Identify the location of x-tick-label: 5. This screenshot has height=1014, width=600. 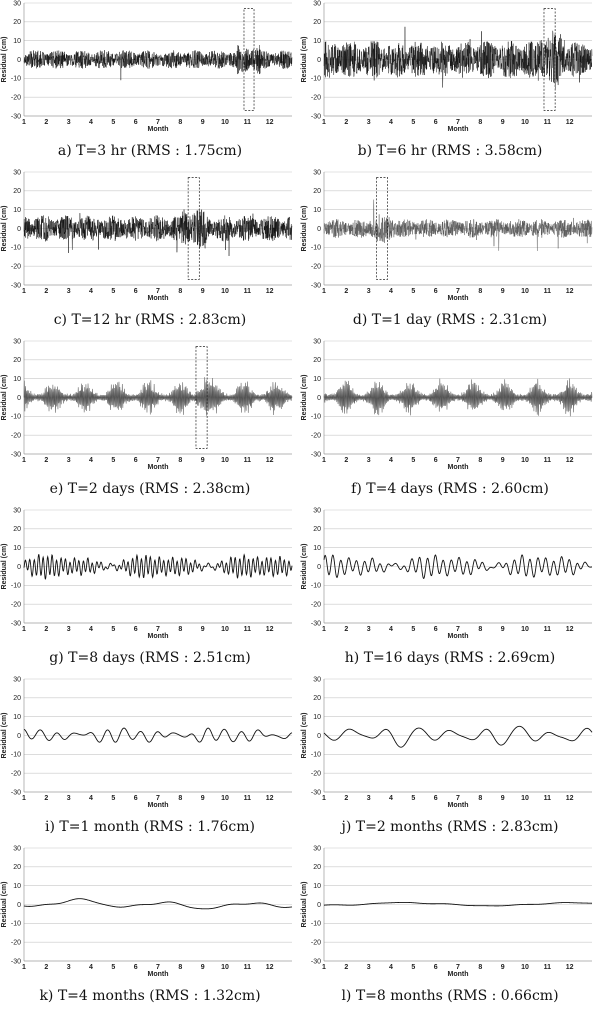
(413, 798).